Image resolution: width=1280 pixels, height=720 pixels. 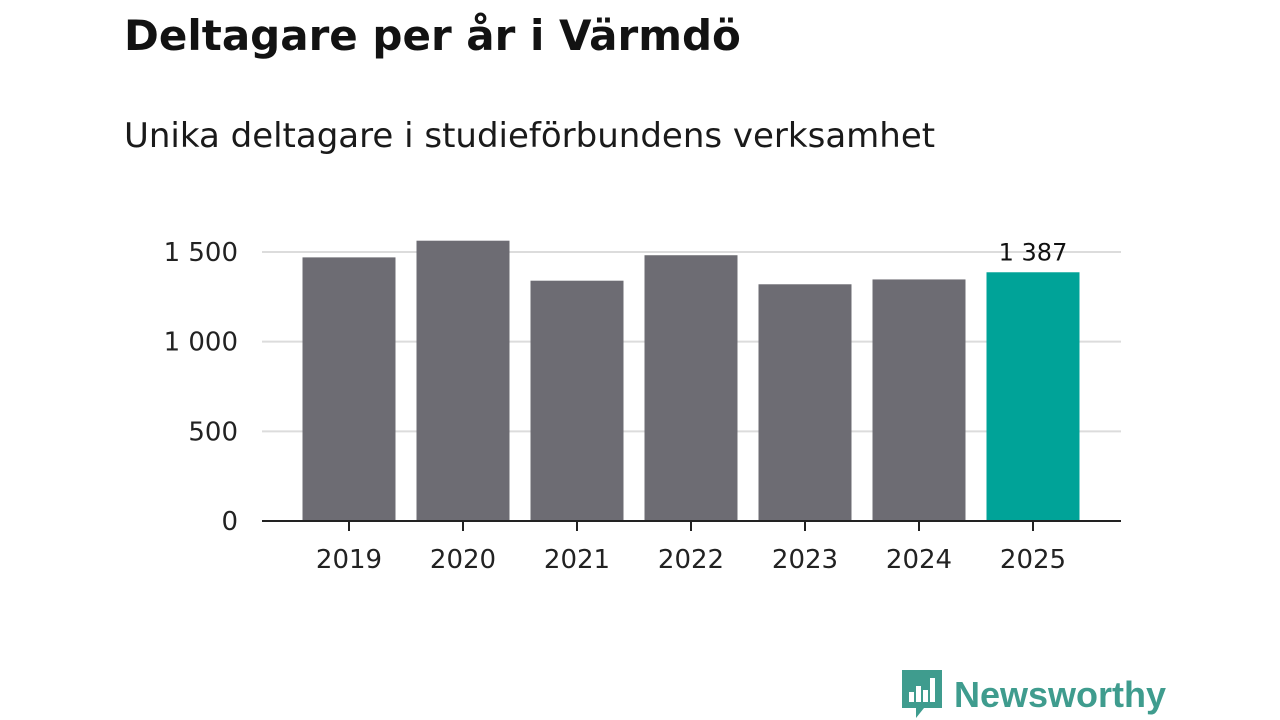 I want to click on bar-2022, so click(x=691, y=388).